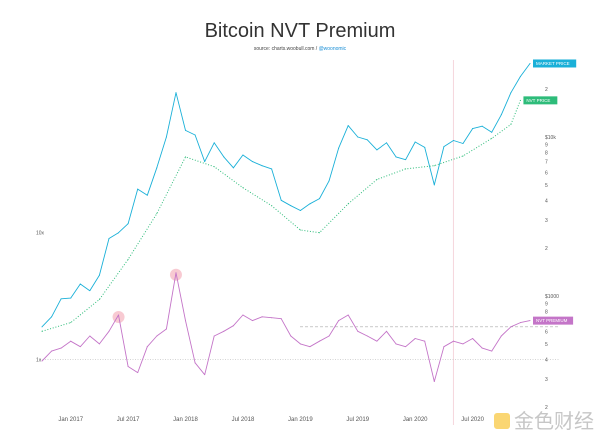 This screenshot has height=438, width=600. What do you see at coordinates (185, 420) in the screenshot?
I see `x-tick-label: Jan 2018` at bounding box center [185, 420].